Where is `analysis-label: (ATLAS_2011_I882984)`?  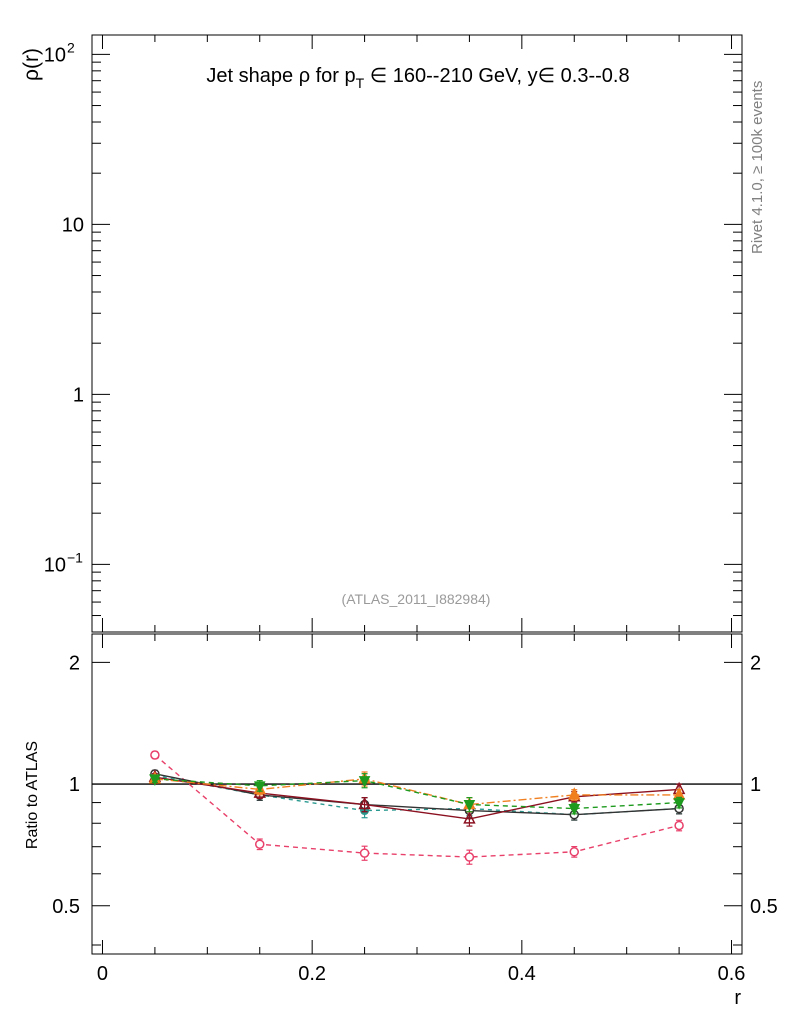 analysis-label: (ATLAS_2011_I882984) is located at coordinates (416, 599).